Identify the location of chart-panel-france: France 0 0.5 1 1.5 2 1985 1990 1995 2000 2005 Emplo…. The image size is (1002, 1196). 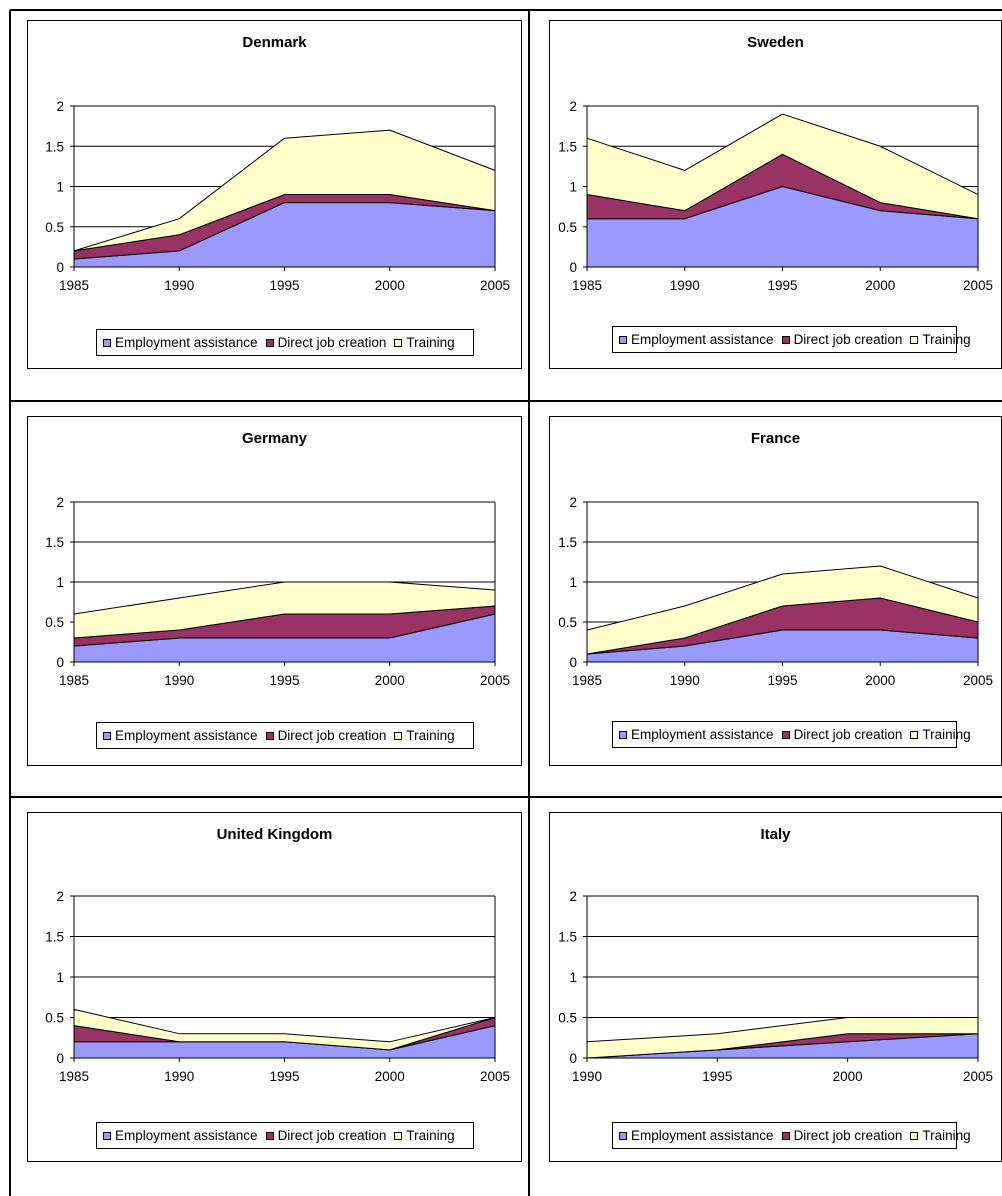
(775, 591).